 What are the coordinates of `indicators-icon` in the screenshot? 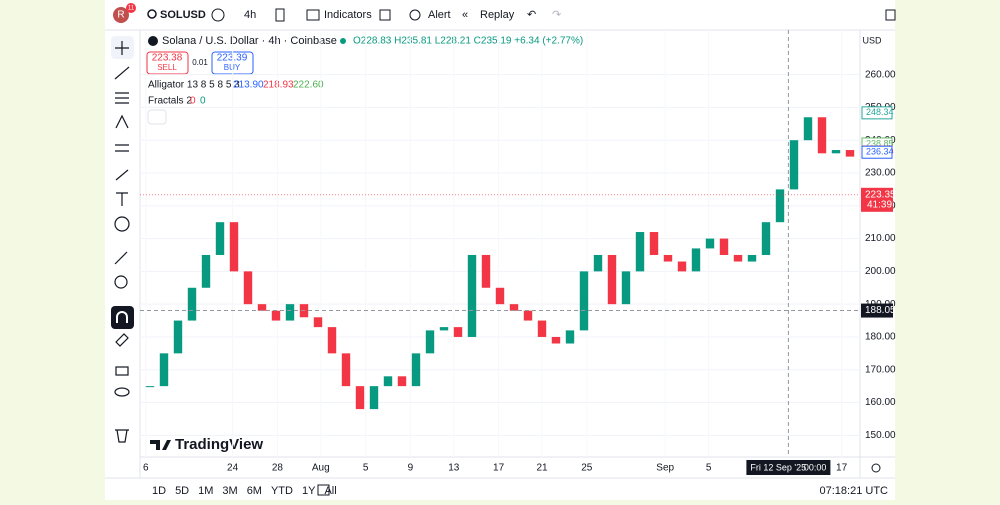 It's located at (313, 15).